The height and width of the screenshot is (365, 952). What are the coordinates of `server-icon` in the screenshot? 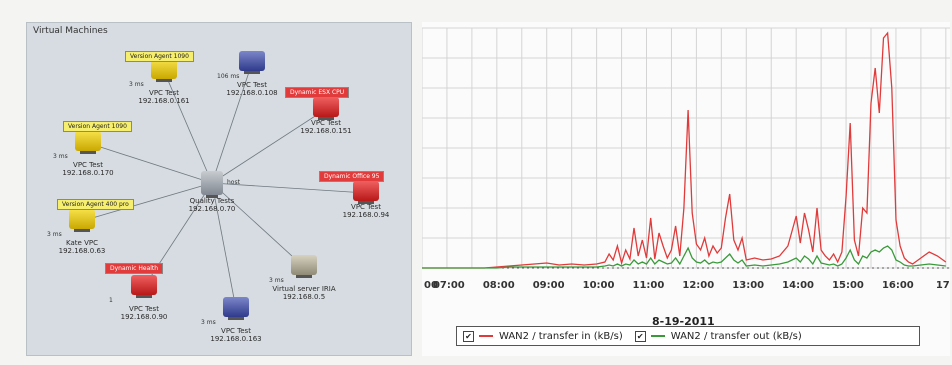 It's located at (212, 184).